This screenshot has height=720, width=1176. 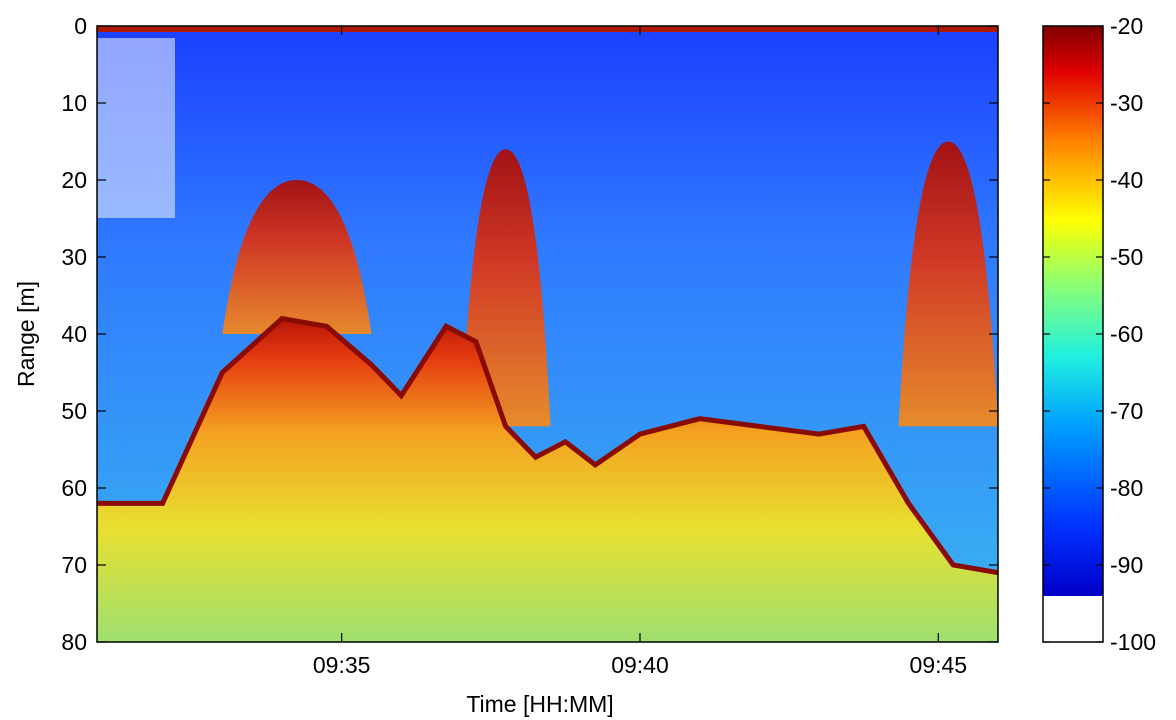 I want to click on x-tick-label: 09:35, so click(x=342, y=665).